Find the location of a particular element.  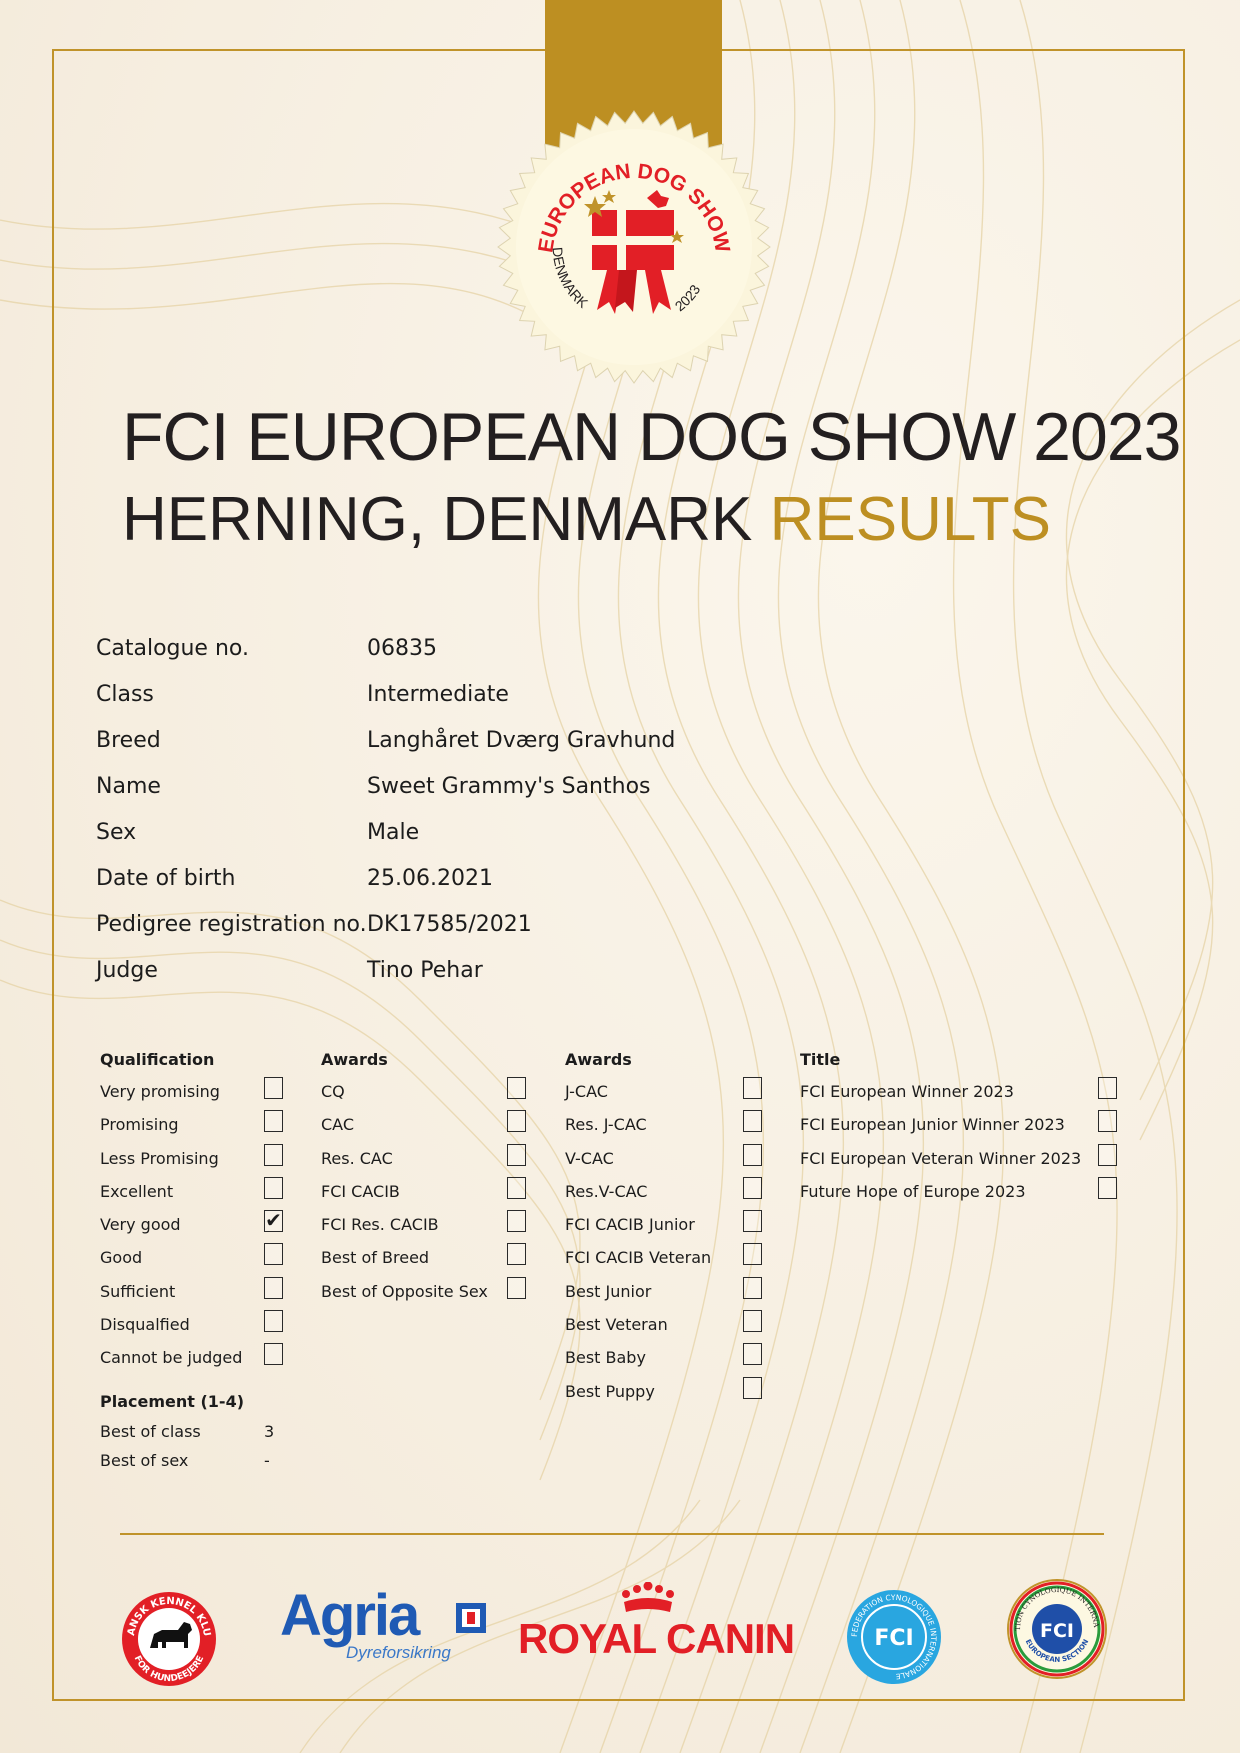

checkbox-row: FCI European Veteran Winner 2023 is located at coordinates (965, 1162).